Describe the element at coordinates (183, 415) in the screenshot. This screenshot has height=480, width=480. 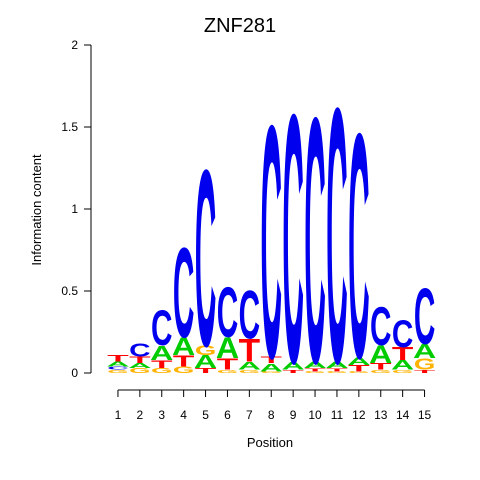
I see `x-tick-label: 4` at that location.